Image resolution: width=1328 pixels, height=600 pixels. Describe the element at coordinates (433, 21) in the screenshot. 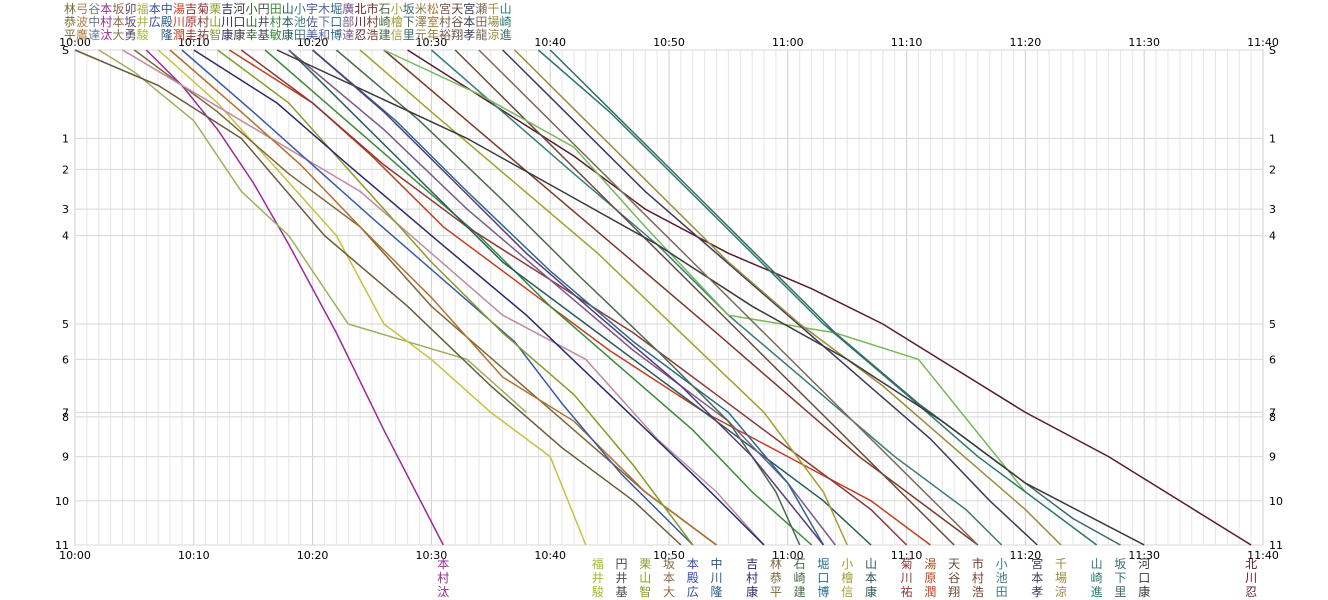

I see `top-legend-char: 室` at that location.